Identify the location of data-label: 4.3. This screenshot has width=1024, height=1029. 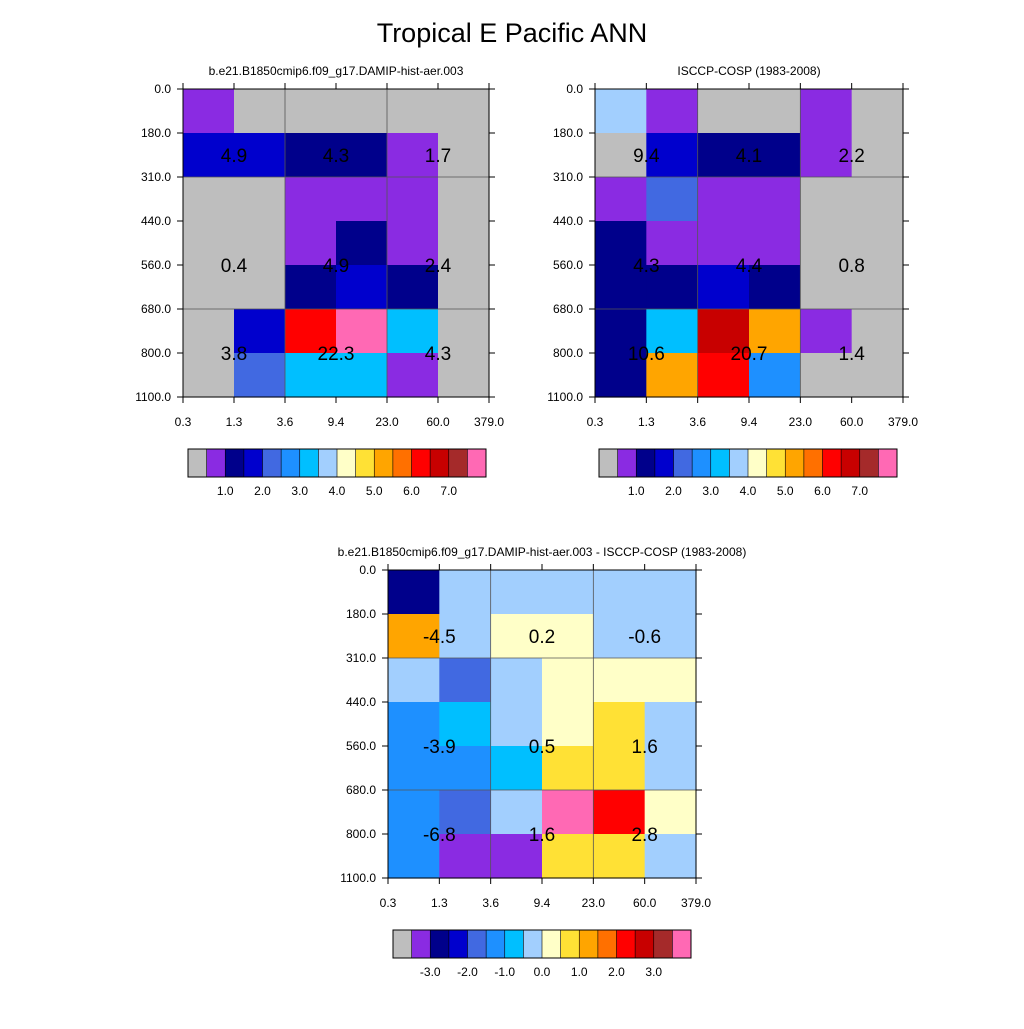
(438, 354).